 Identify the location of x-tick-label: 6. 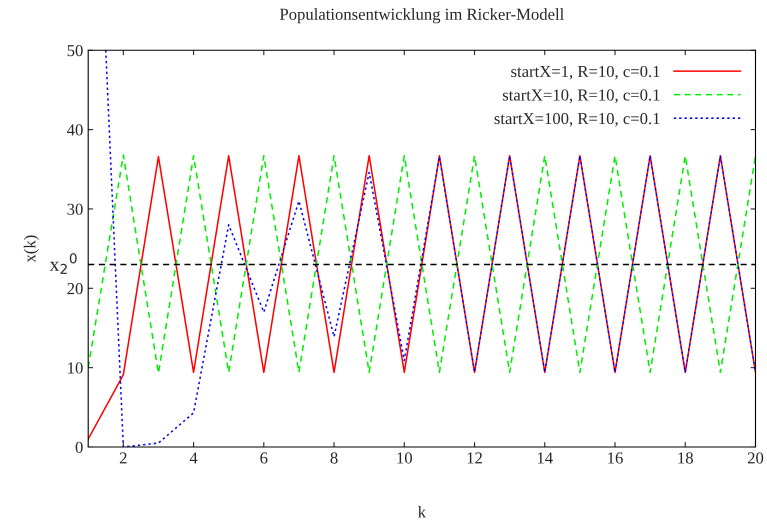
(264, 458).